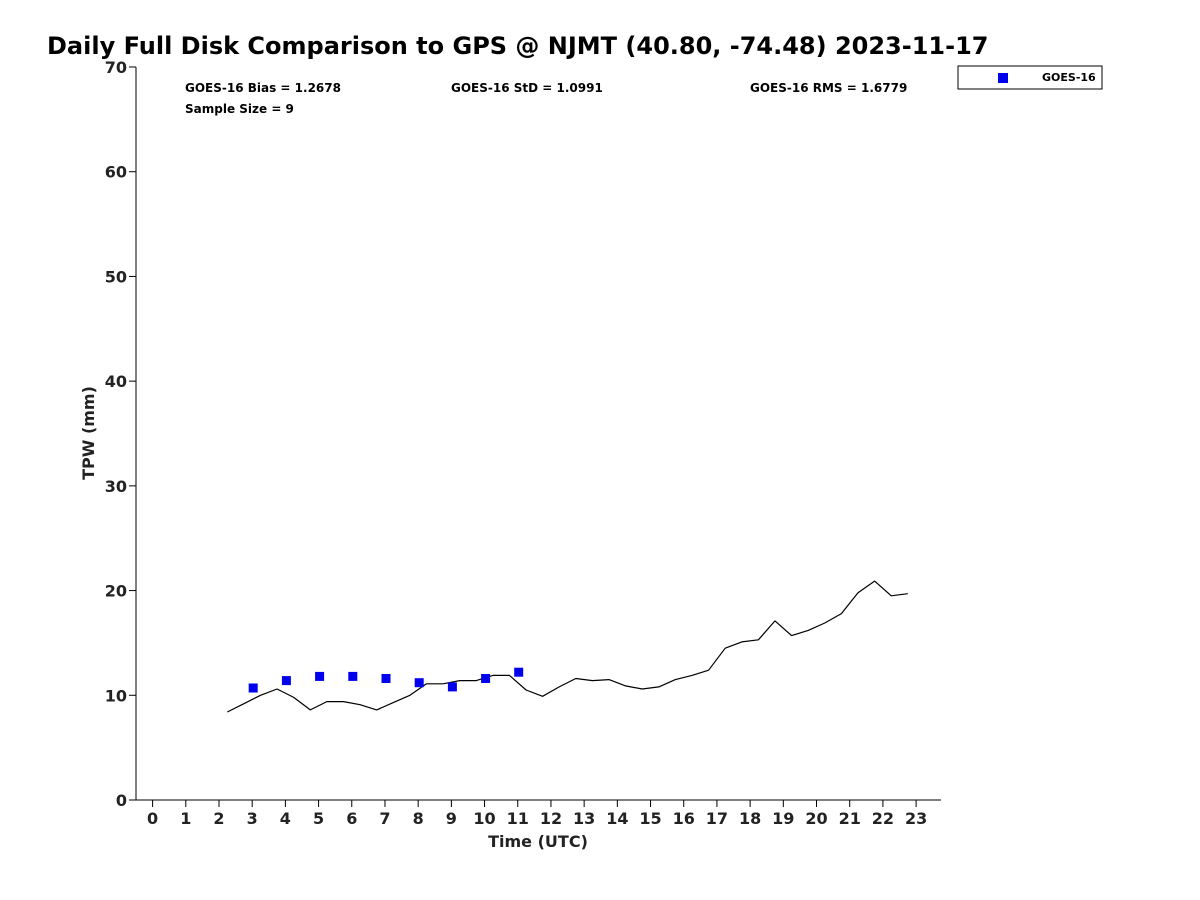  Describe the element at coordinates (318, 818) in the screenshot. I see `x-tick-label: 5` at that location.